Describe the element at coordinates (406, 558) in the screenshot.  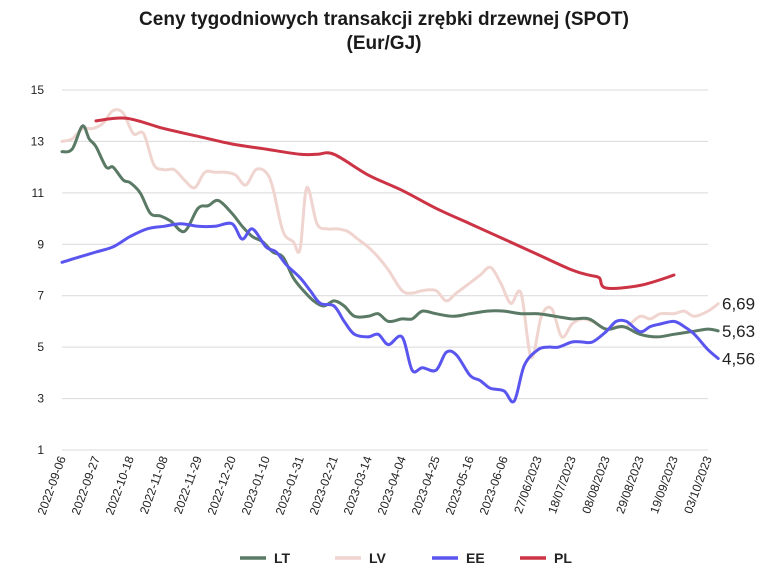
I see `legend: LT LV EE PL` at that location.